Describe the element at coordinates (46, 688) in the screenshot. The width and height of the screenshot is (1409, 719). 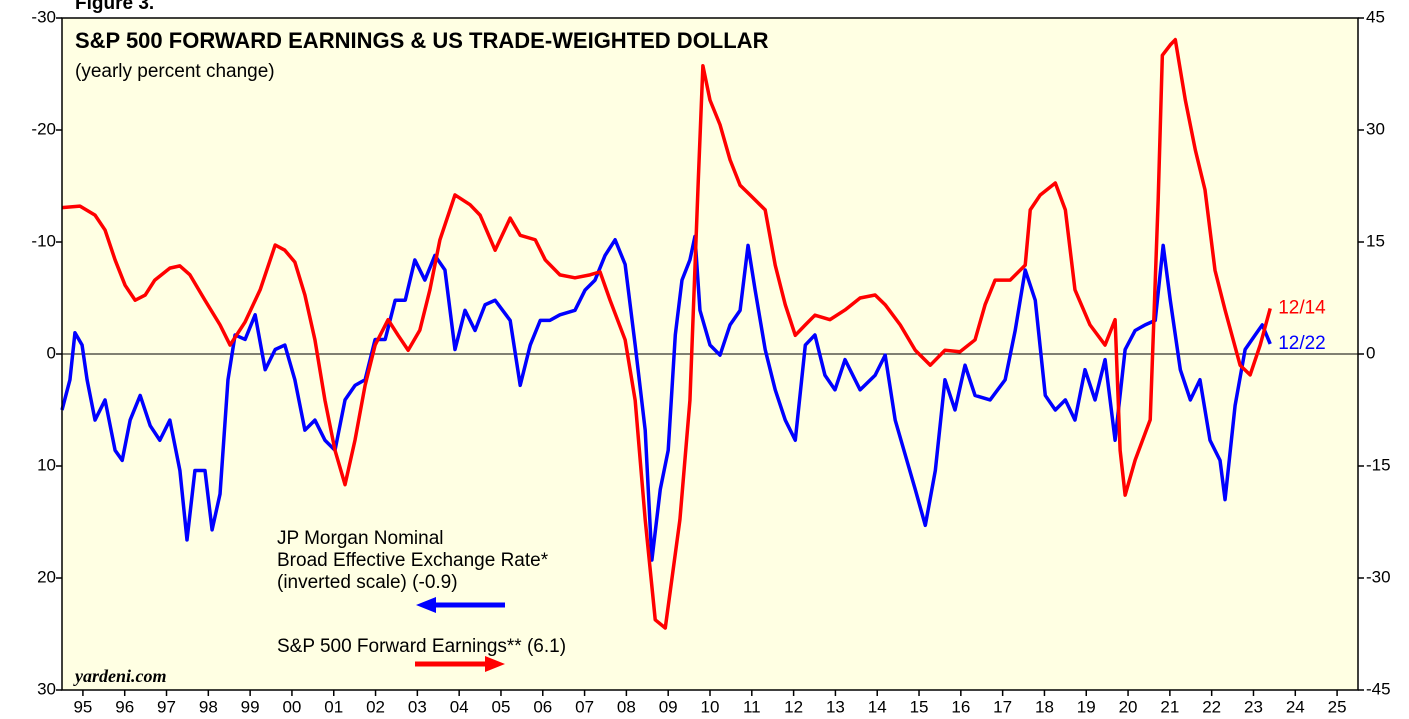
I see `y-tick-label: 30` at that location.